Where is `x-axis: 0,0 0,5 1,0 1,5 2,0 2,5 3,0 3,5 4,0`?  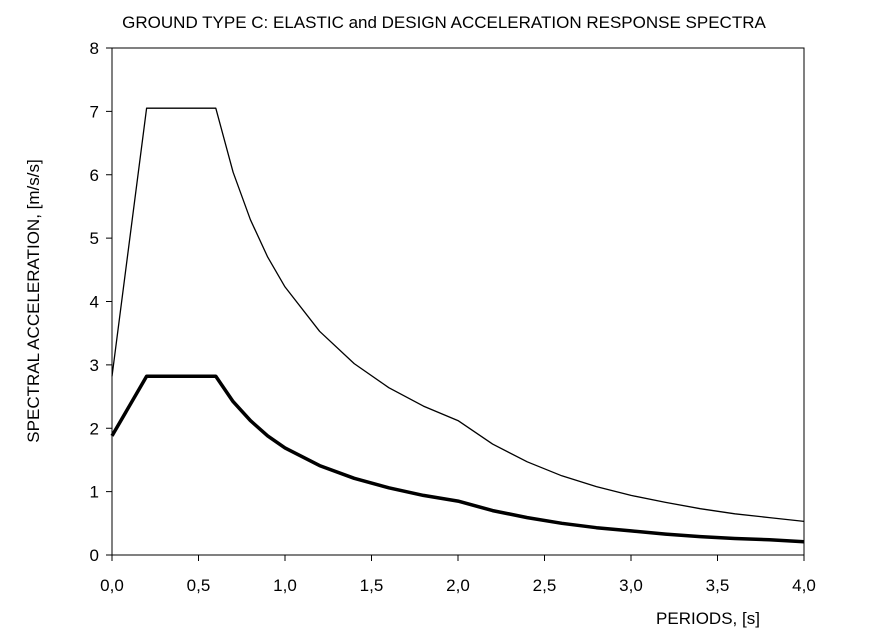
x-axis: 0,0 0,5 1,0 1,5 2,0 2,5 3,0 3,5 4,0 is located at coordinates (458, 575).